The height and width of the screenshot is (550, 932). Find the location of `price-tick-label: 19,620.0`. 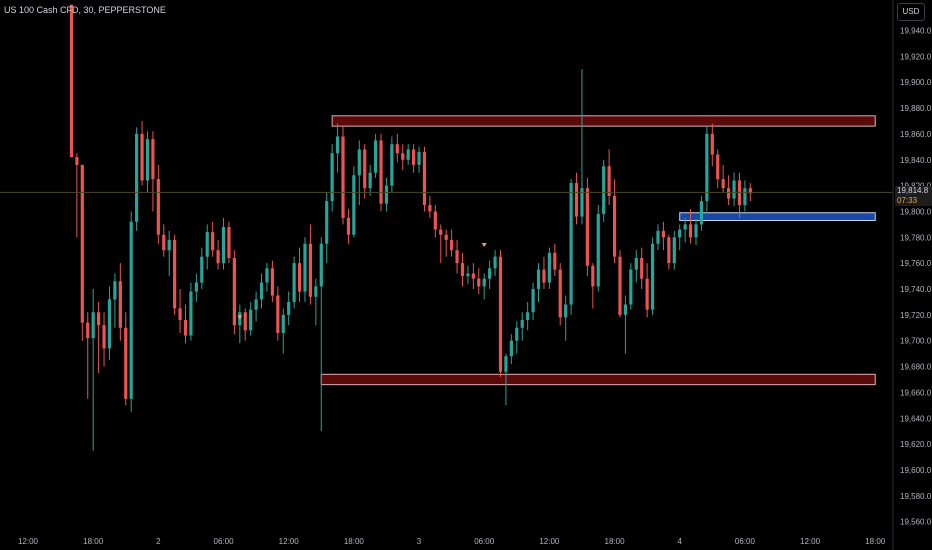

price-tick-label: 19,620.0 is located at coordinates (916, 444).